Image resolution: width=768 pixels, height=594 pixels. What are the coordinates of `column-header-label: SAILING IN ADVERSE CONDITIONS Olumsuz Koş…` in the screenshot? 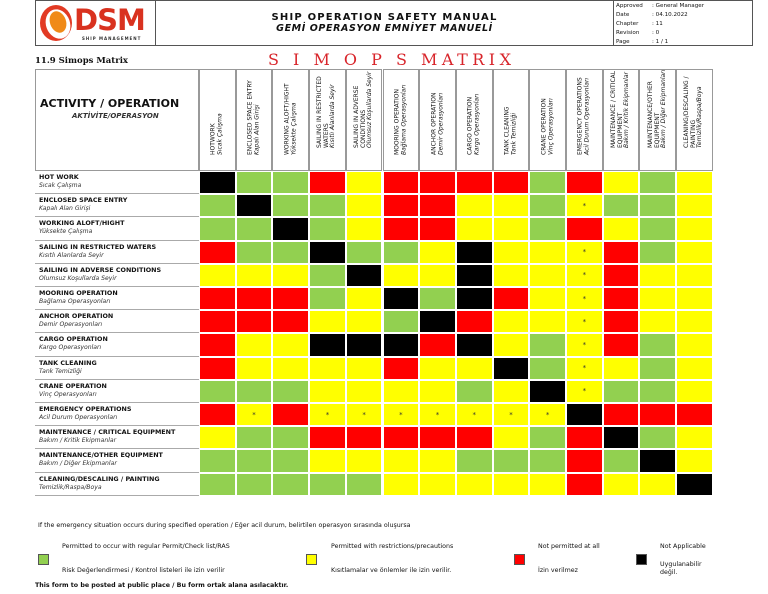 It's located at (363, 109).